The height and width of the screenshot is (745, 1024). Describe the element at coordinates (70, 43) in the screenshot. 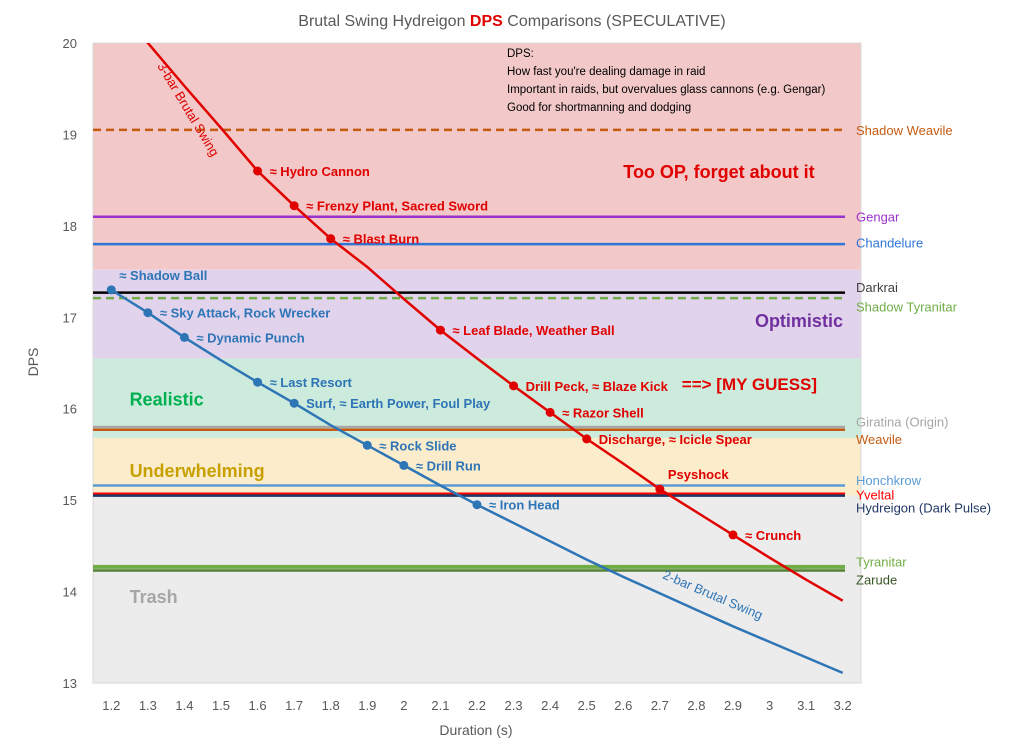

I see `y-tick-label: 20` at that location.